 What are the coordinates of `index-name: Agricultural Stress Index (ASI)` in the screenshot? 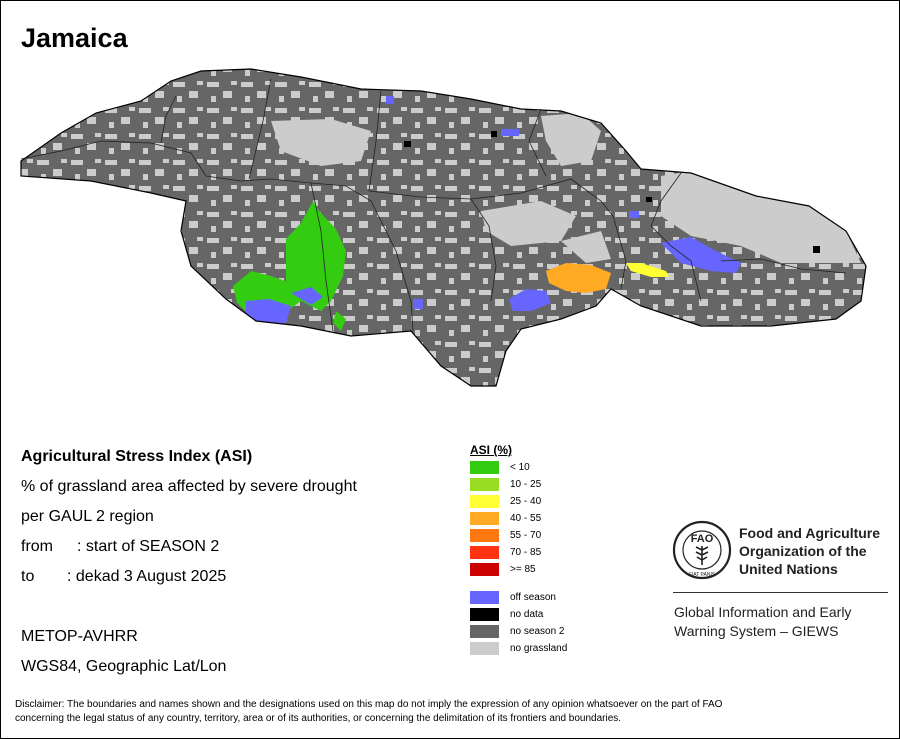 It's located at (137, 456).